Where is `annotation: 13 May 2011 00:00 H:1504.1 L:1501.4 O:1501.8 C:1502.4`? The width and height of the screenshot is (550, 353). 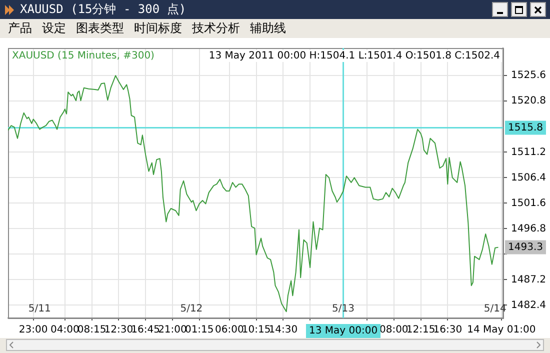 annotation: 13 May 2011 00:00 H:1504.1 L:1501.4 O:1501.8 C:1502.4 is located at coordinates (354, 56).